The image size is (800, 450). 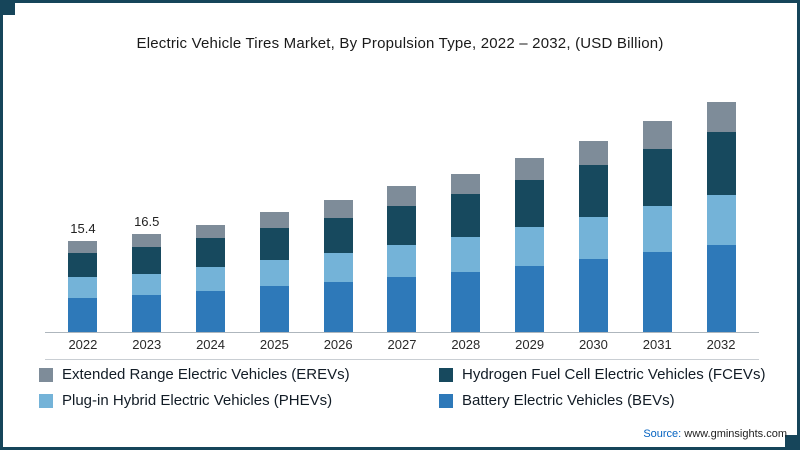 I want to click on bar-data-label: 15.4, so click(x=83, y=228).